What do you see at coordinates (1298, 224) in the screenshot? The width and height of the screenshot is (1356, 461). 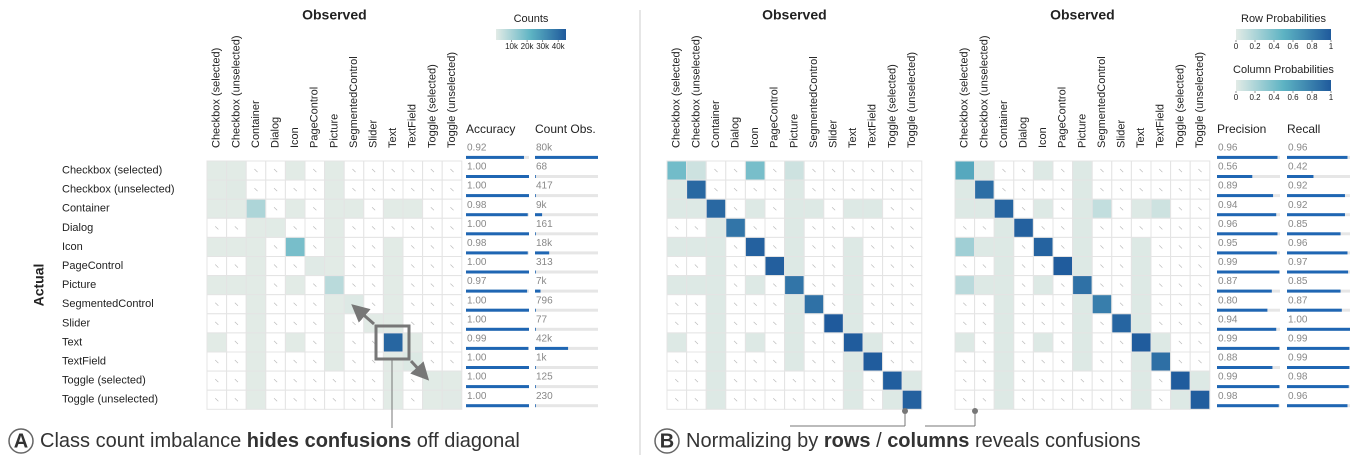 I see `value-label: 0.85` at bounding box center [1298, 224].